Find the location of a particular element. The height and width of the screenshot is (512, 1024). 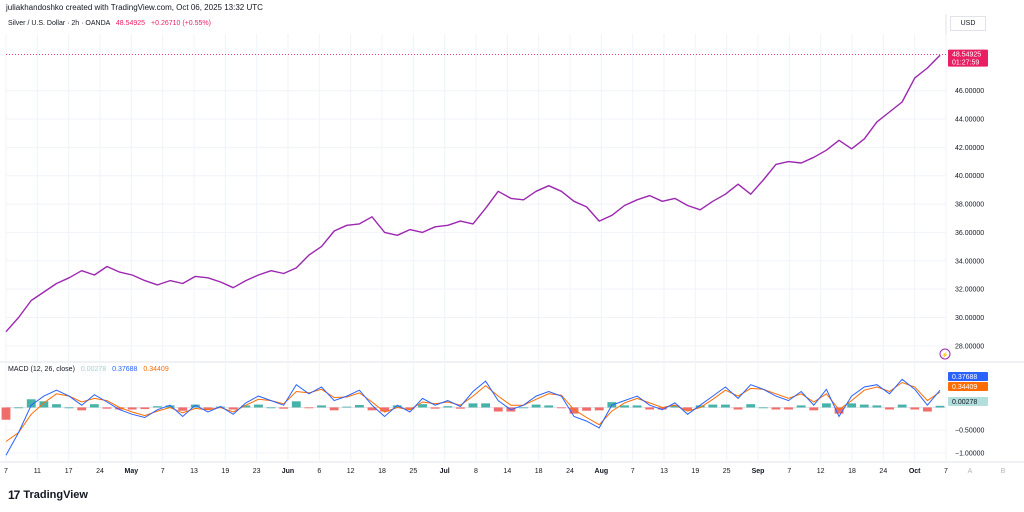

time-axis-tick: 12 is located at coordinates (821, 471).